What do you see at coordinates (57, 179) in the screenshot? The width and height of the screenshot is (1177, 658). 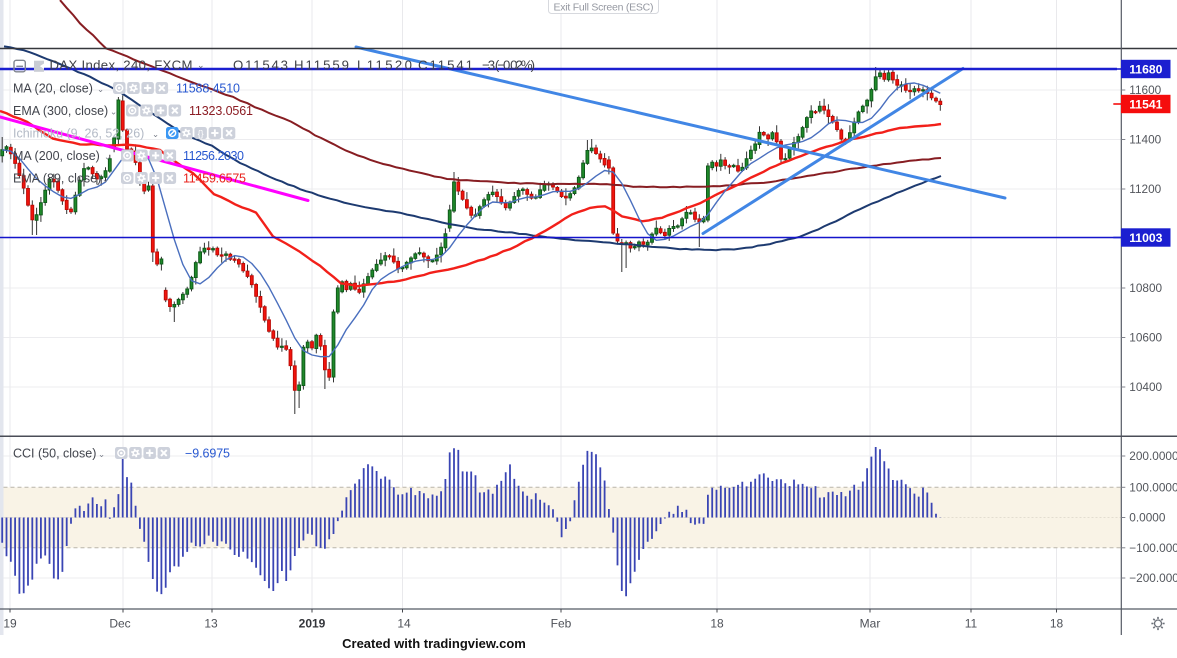 I see `svg-text: EMA (89, close)` at bounding box center [57, 179].